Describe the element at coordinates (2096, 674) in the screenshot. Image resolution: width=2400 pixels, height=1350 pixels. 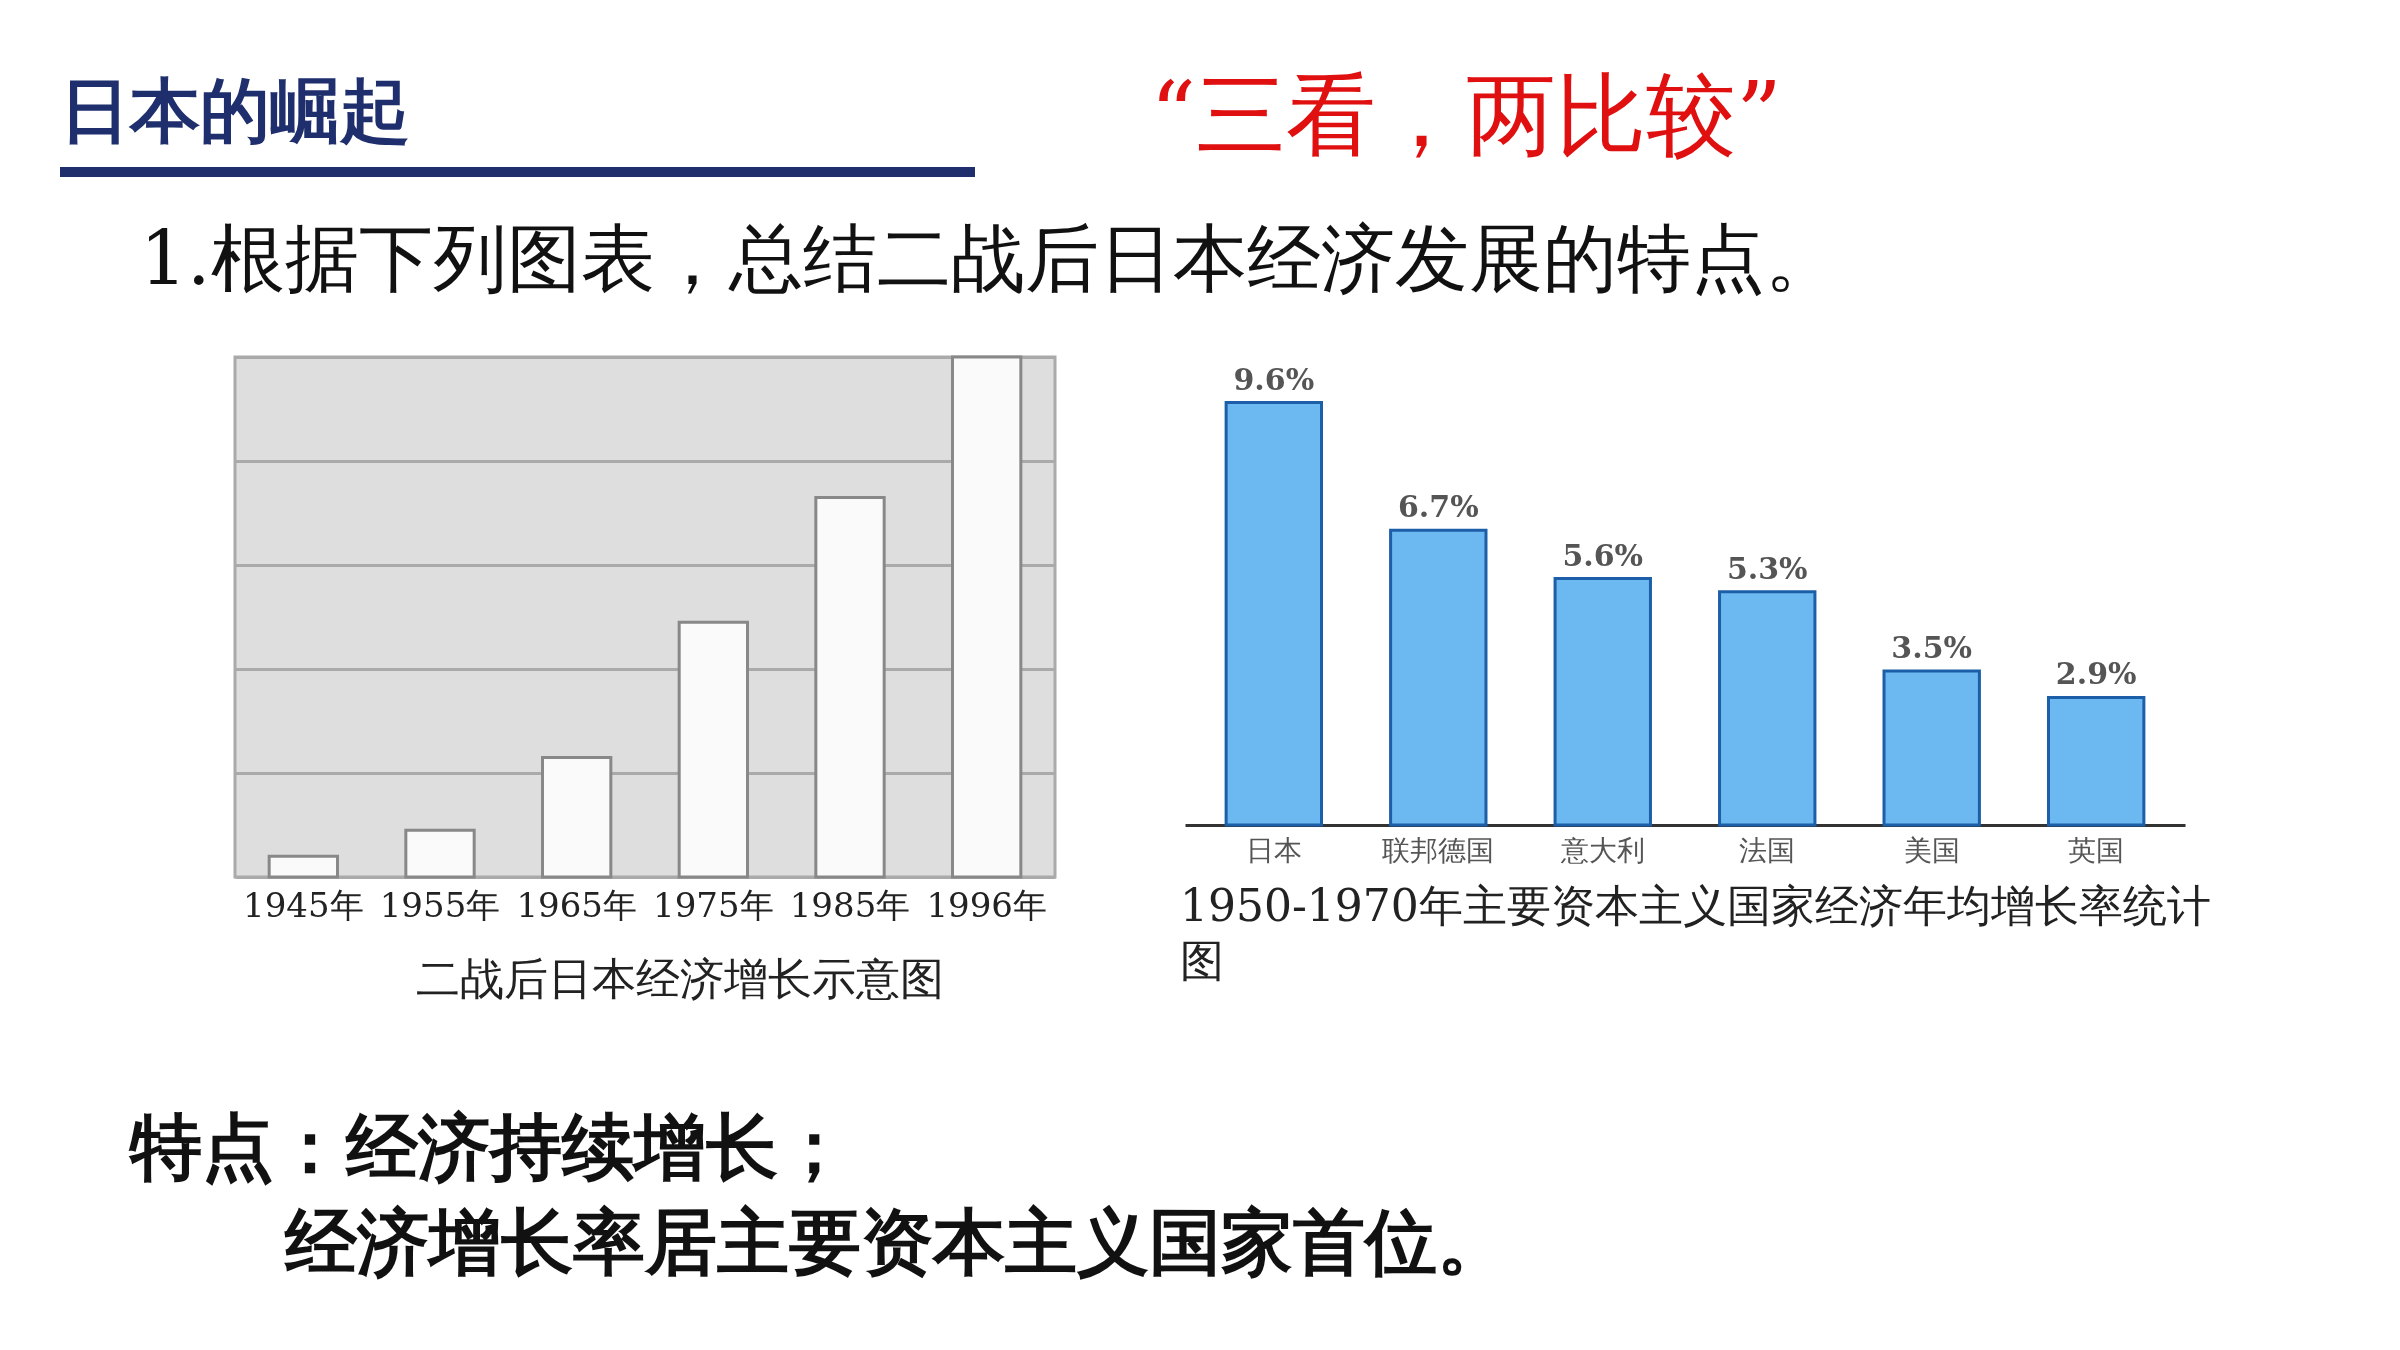
I see `data-label: 2.9%` at that location.